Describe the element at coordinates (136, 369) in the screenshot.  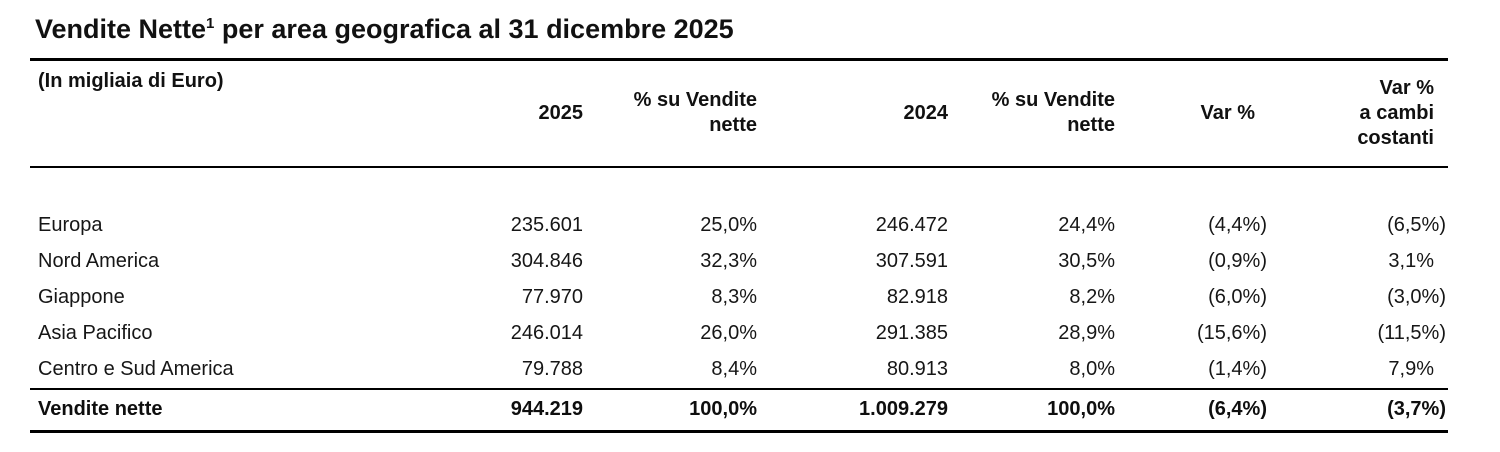
I see `row-label: Centro e Sud America` at that location.